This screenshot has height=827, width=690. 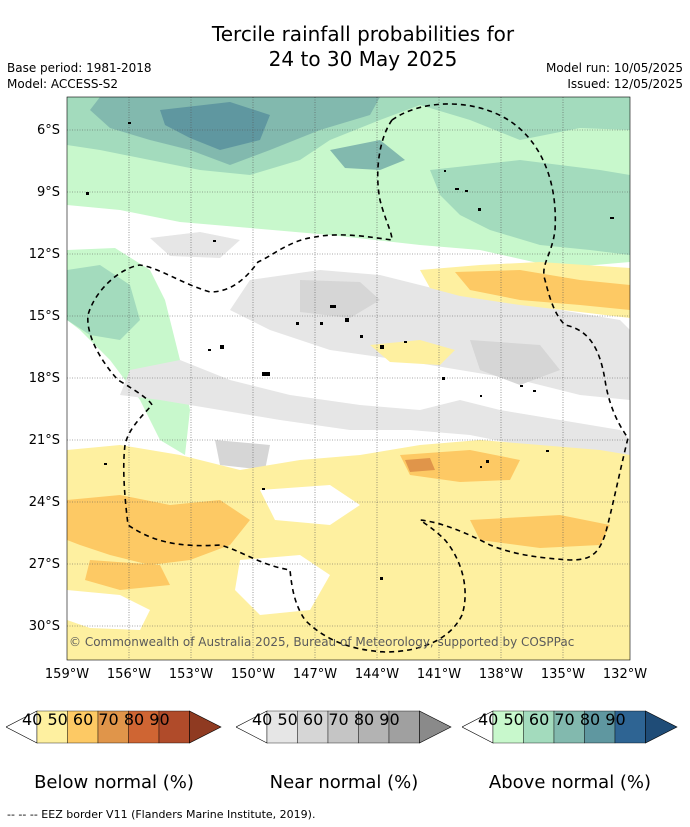 What do you see at coordinates (563, 674) in the screenshot?
I see `lon-label-135w: 135°W` at bounding box center [563, 674].